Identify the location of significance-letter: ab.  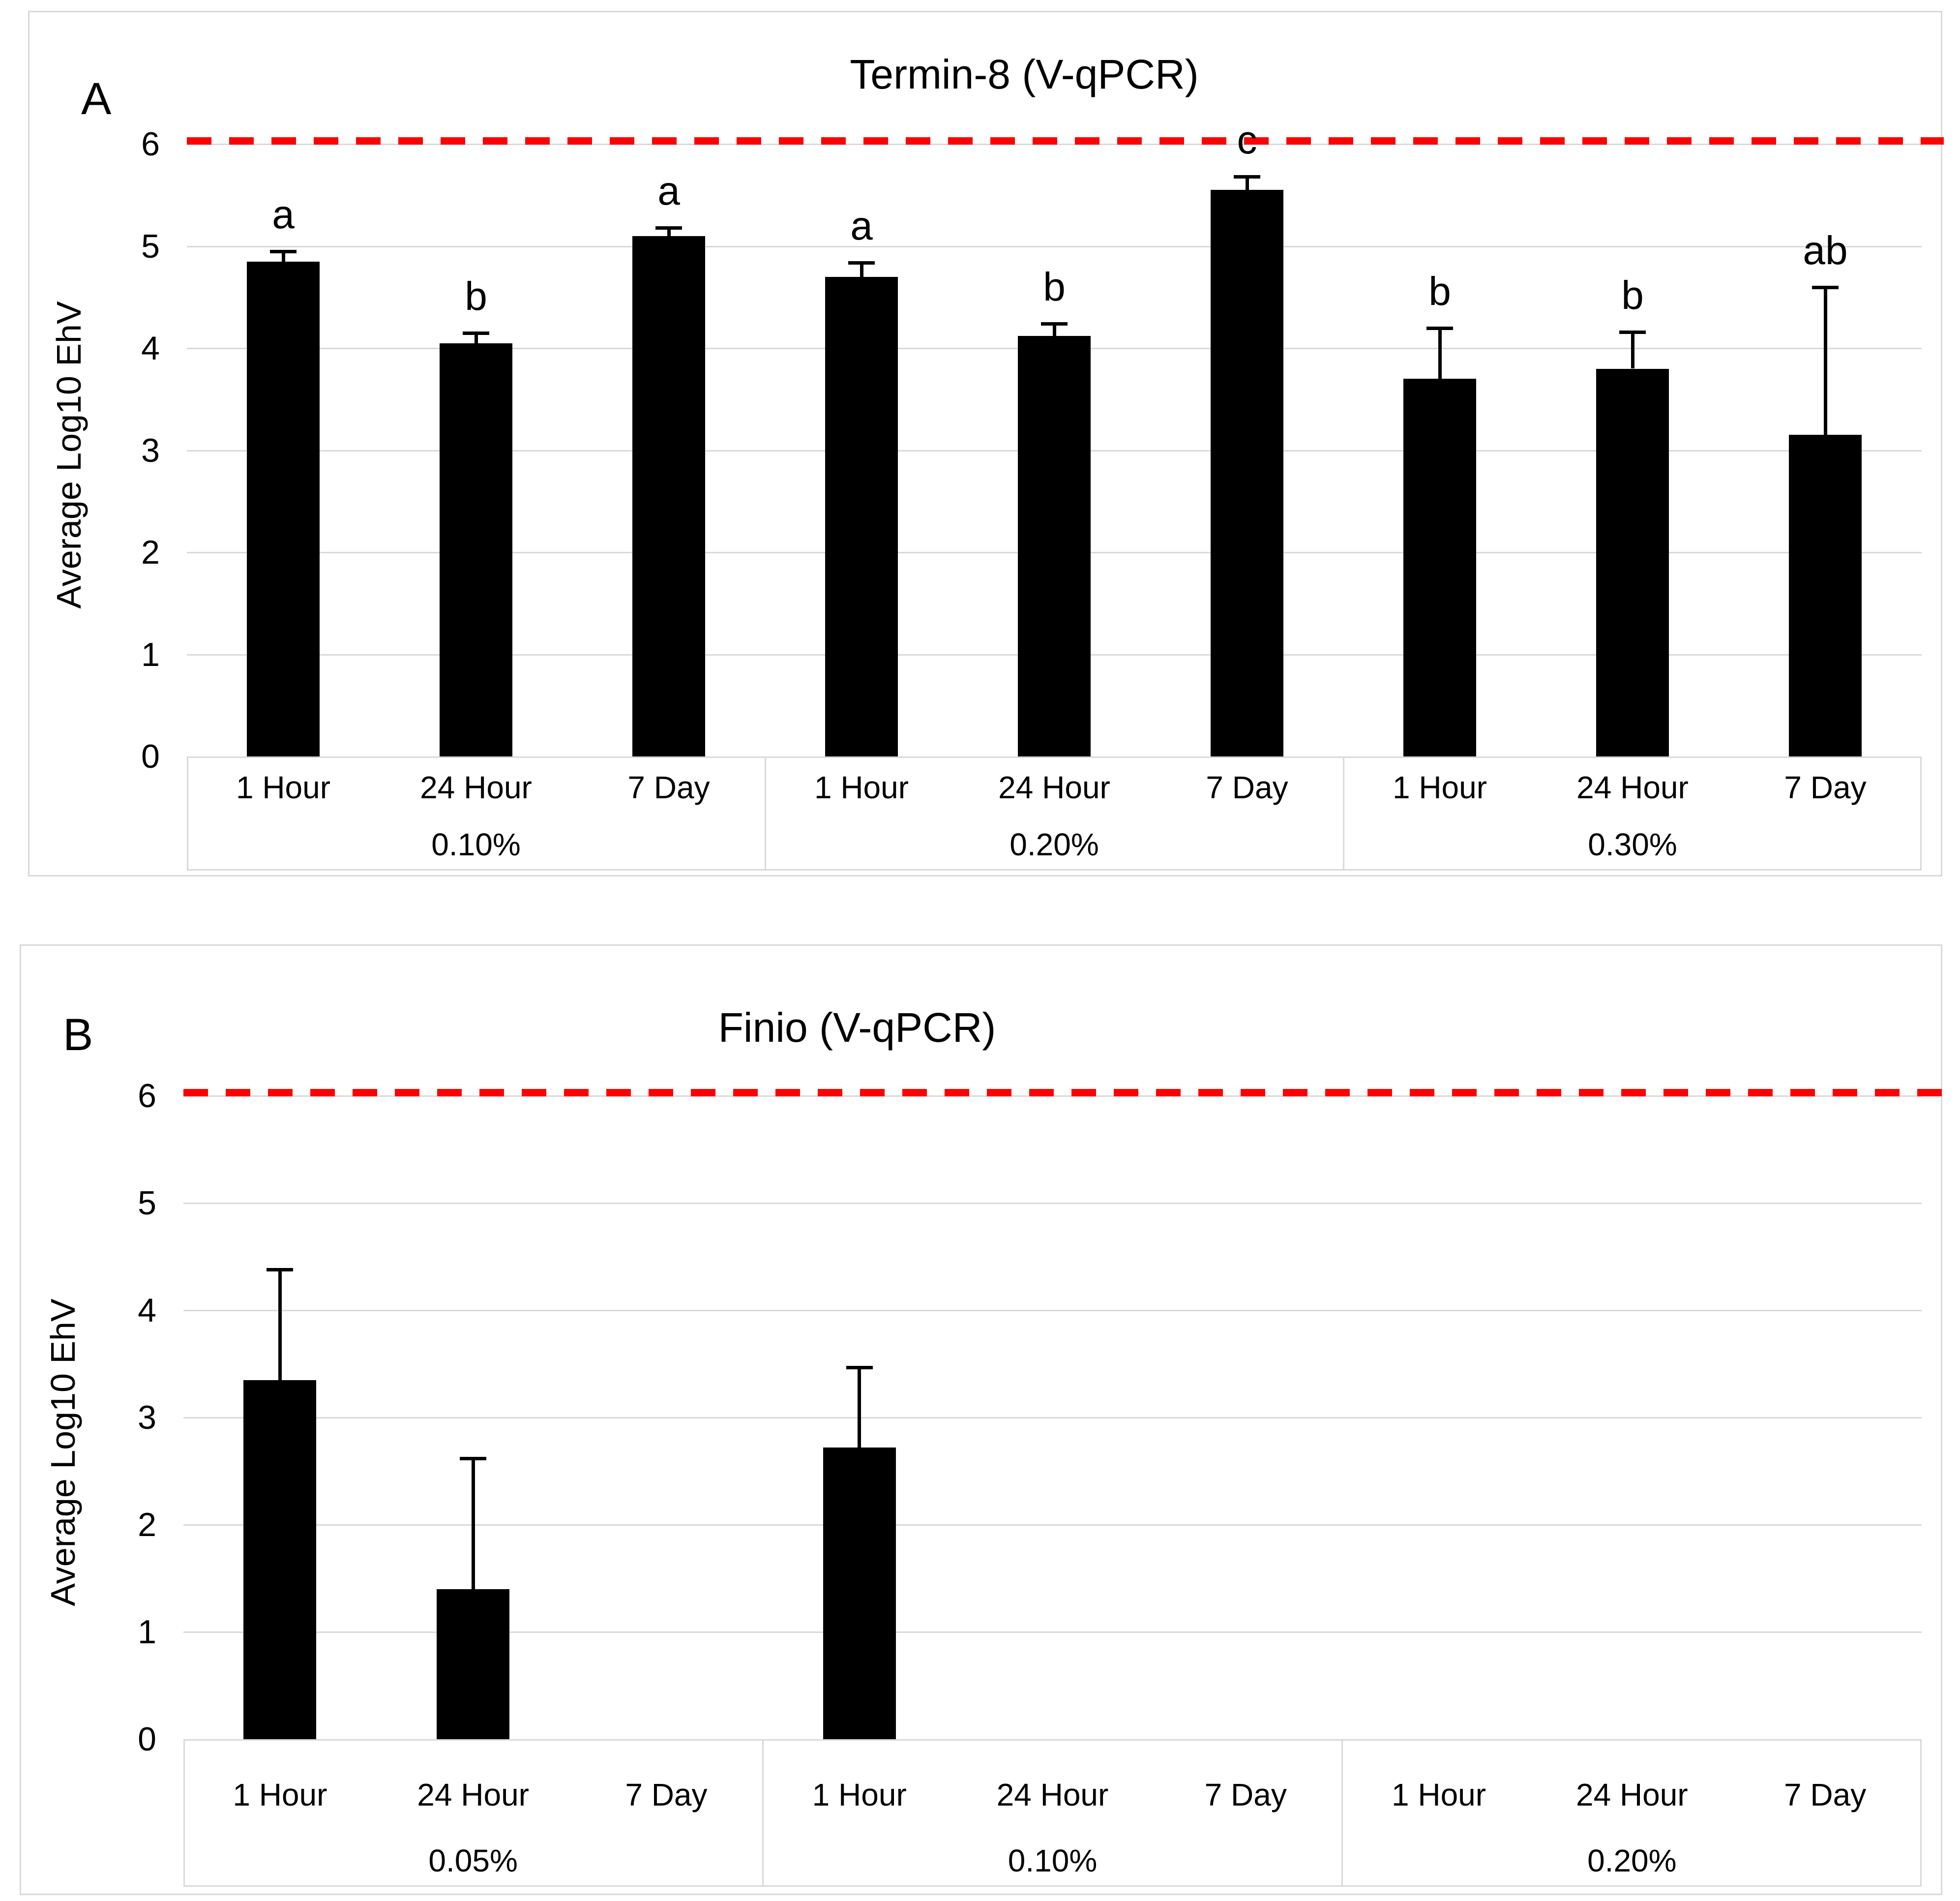
(1825, 251).